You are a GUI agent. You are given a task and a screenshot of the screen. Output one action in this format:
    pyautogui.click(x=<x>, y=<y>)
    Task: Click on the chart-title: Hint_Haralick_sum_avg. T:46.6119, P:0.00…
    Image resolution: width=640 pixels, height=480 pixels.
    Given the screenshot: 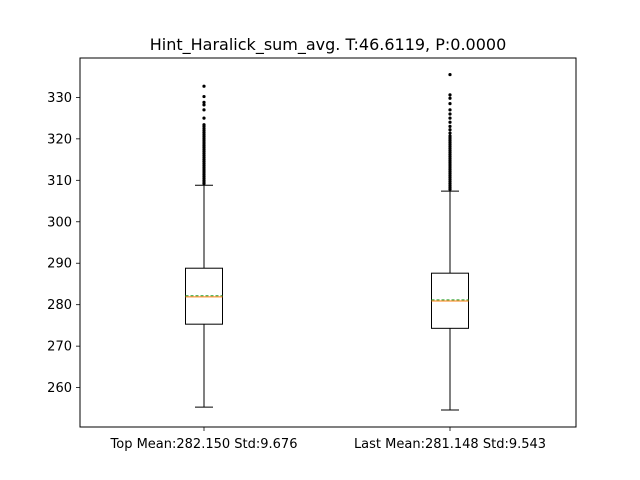 What is the action you would take?
    pyautogui.click(x=328, y=45)
    